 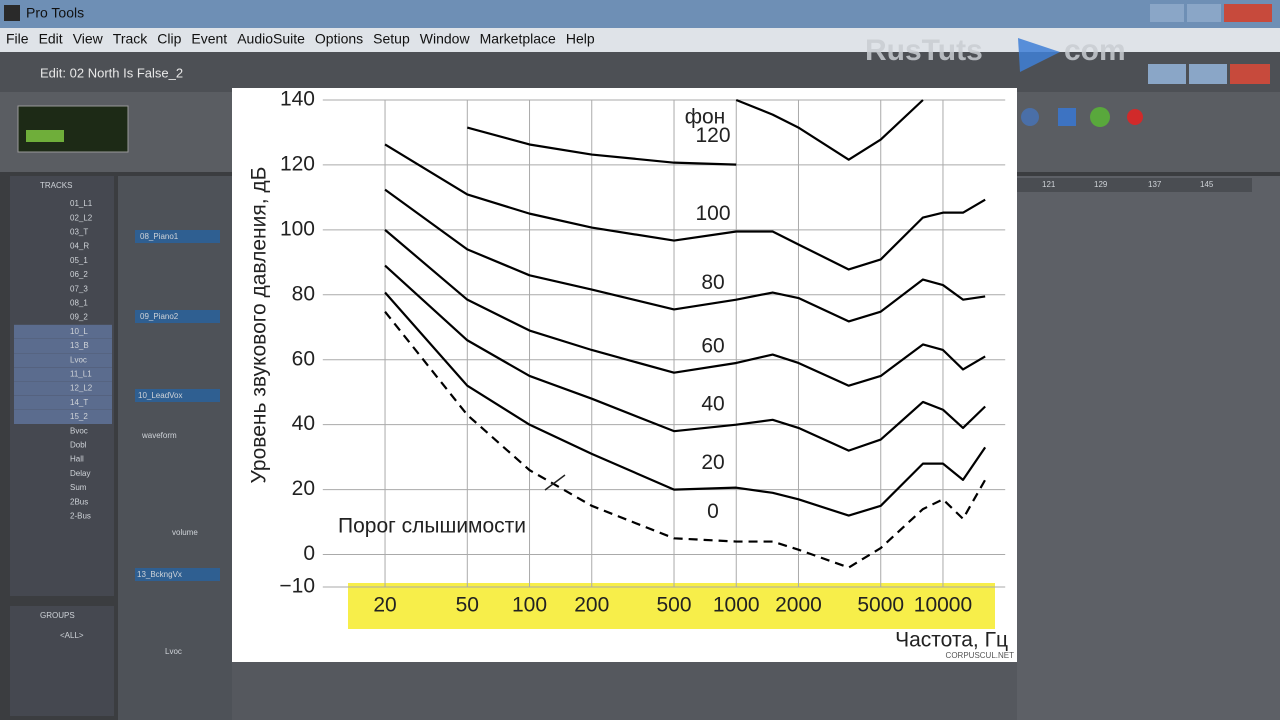 What do you see at coordinates (303, 358) in the screenshot?
I see `y-tick-label: 60` at bounding box center [303, 358].